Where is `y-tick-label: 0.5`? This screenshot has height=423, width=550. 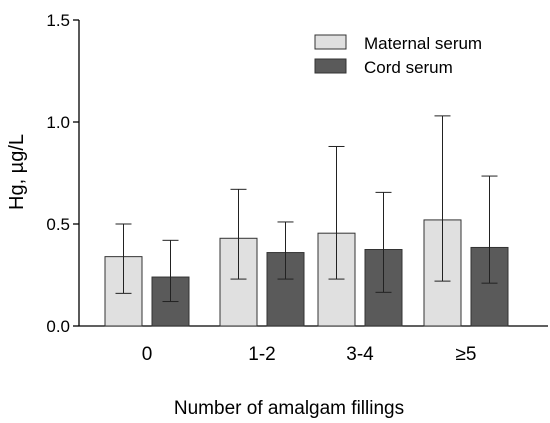
y-tick-label: 0.5 is located at coordinates (58, 224).